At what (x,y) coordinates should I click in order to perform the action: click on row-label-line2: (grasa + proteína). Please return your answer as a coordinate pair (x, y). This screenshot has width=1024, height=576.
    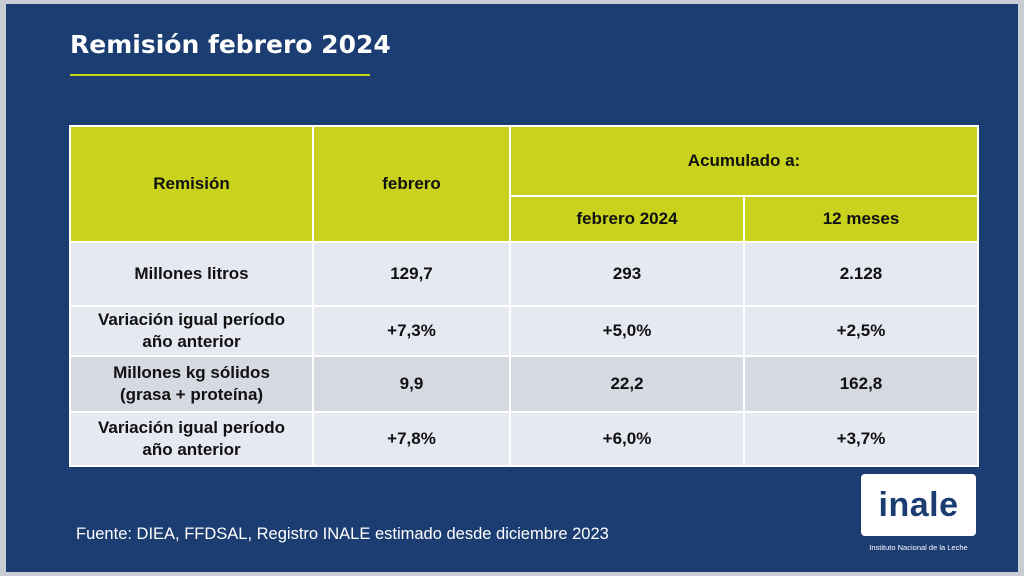
    Looking at the image, I should click on (191, 394).